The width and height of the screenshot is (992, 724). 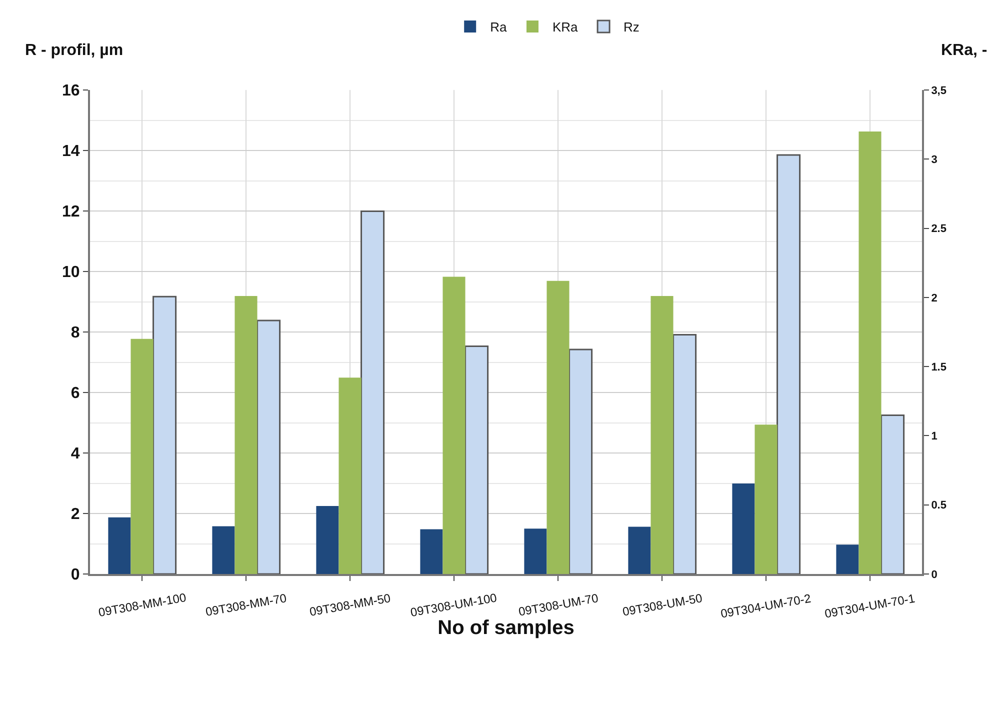 What do you see at coordinates (74, 50) in the screenshot?
I see `y-axis-title: R - profil, µm` at bounding box center [74, 50].